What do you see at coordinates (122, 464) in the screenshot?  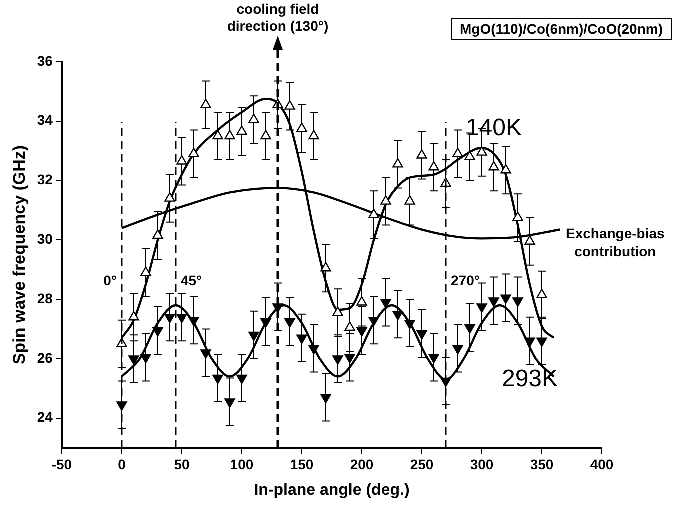 I see `x-tick-label: 0` at bounding box center [122, 464].